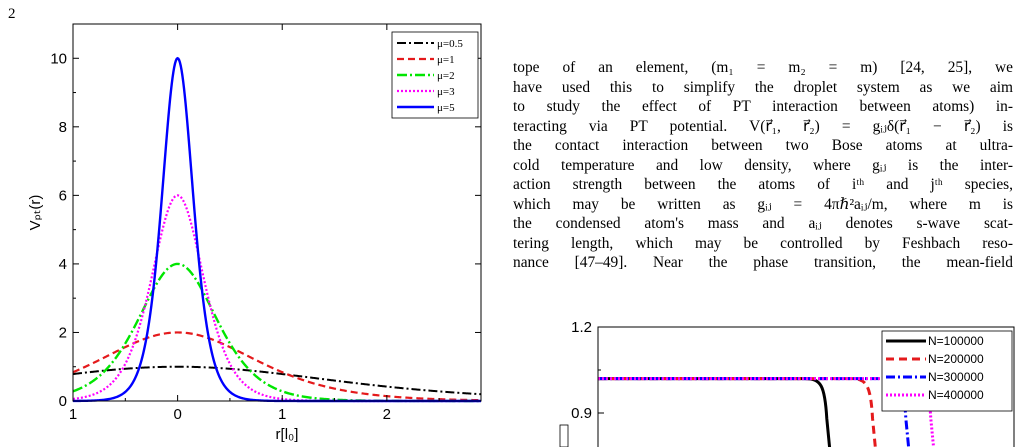 The image size is (1029, 447). Describe the element at coordinates (63, 332) in the screenshot. I see `y-tick-label: 2` at that location.